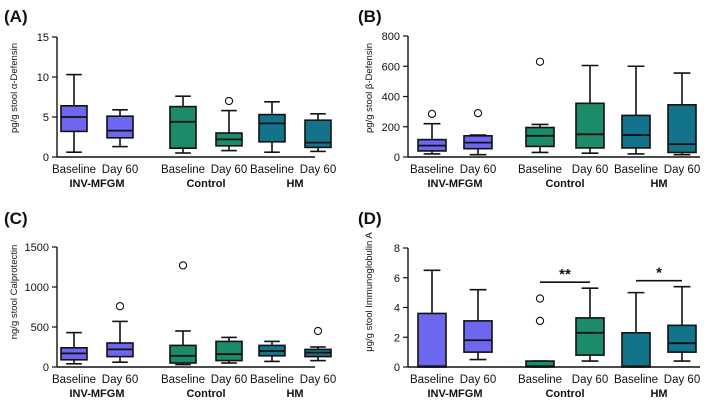 The height and width of the screenshot is (404, 708). I want to click on y-tick-label: 10, so click(43, 78).